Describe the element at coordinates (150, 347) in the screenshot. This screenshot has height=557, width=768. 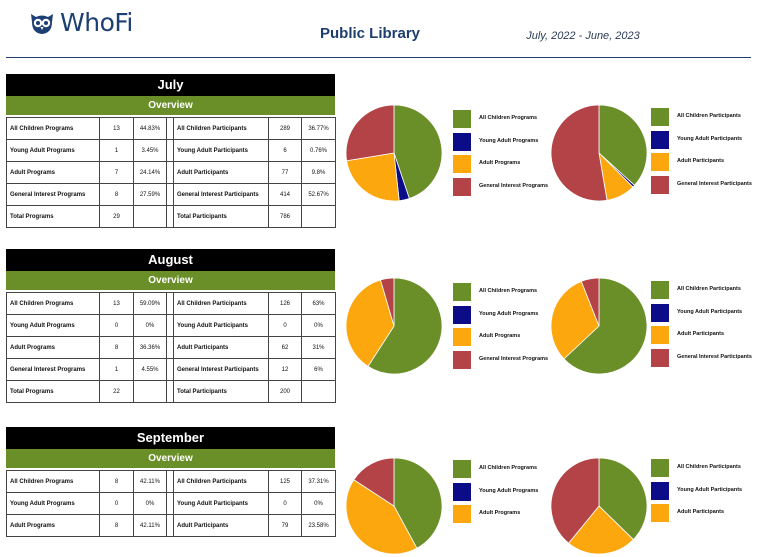
I see `program-percent: 36.36%` at that location.